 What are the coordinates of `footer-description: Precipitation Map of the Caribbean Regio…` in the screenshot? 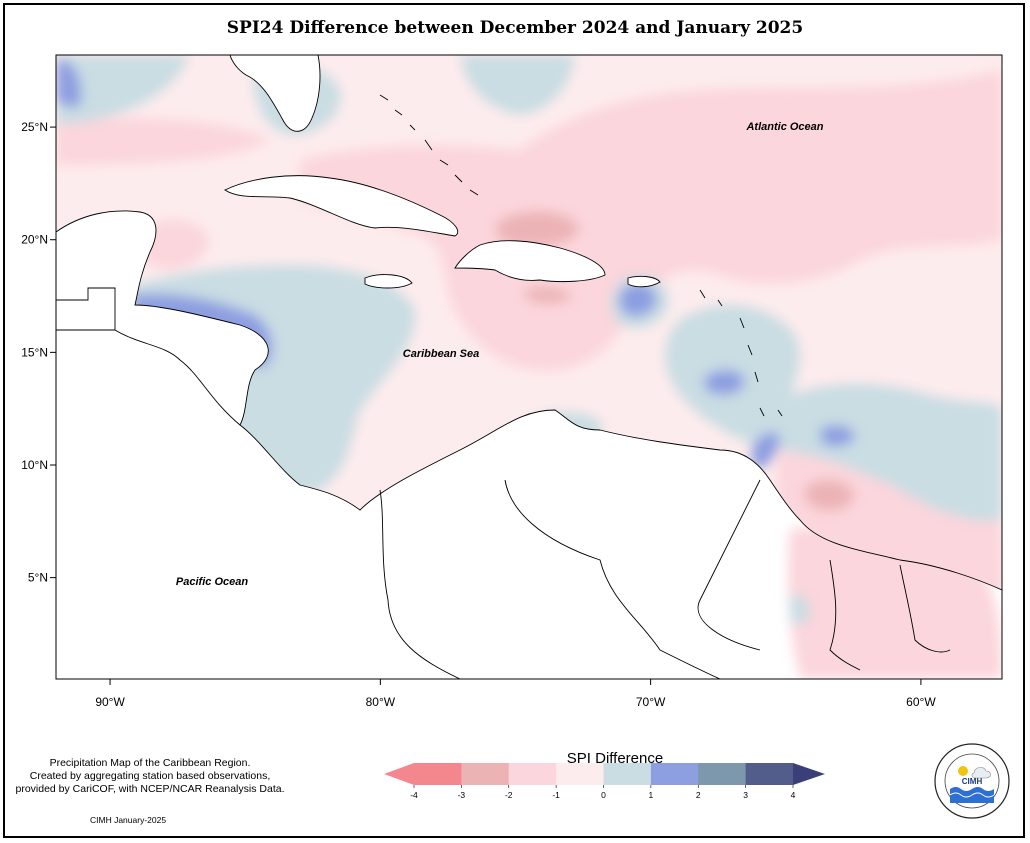 It's located at (150, 776).